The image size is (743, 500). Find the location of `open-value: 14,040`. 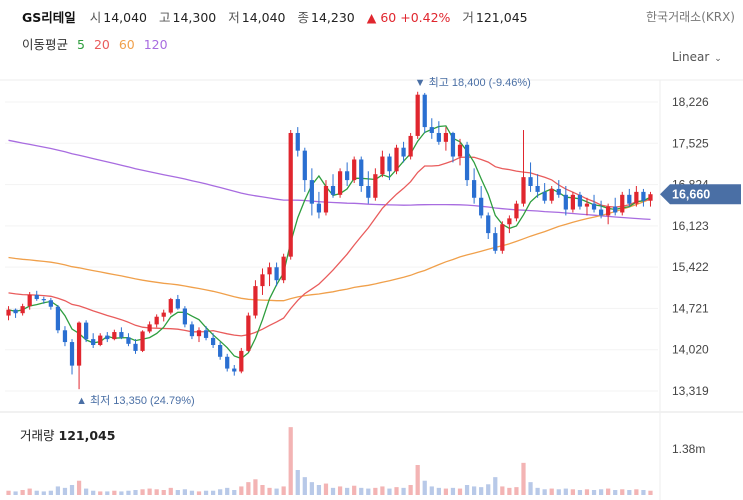

open-value: 14,040 is located at coordinates (125, 17).